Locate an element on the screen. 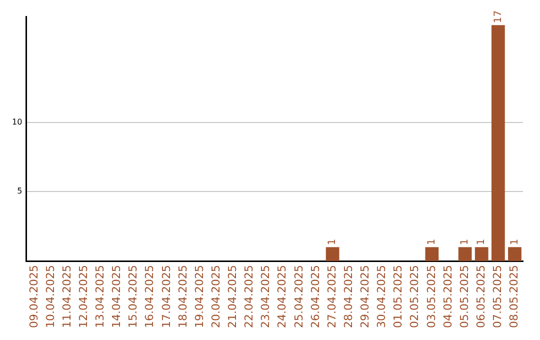 The width and height of the screenshot is (540, 340). y-tick-label: 5 is located at coordinates (19, 191).